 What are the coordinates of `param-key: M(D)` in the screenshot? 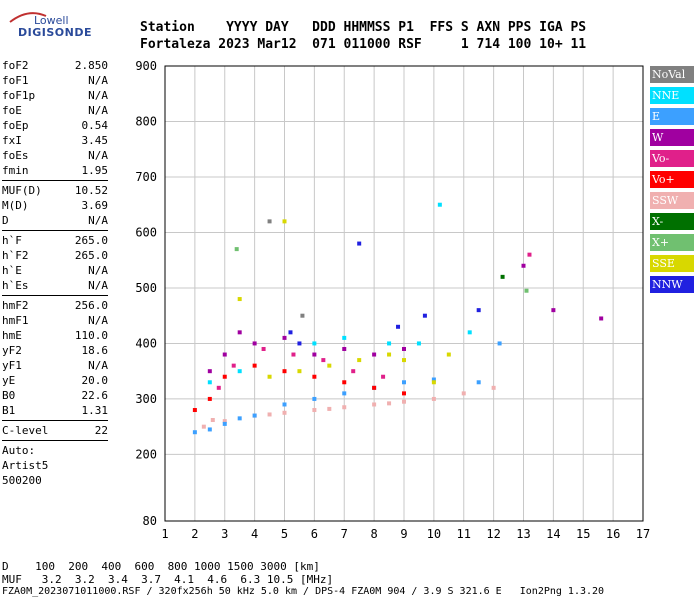 It's located at (15, 205).